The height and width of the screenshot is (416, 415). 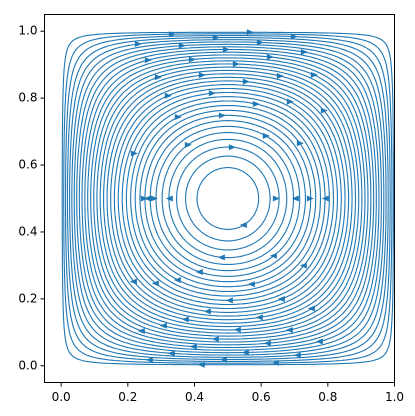 What do you see at coordinates (194, 397) in the screenshot?
I see `x-tick-label: 0.4` at bounding box center [194, 397].